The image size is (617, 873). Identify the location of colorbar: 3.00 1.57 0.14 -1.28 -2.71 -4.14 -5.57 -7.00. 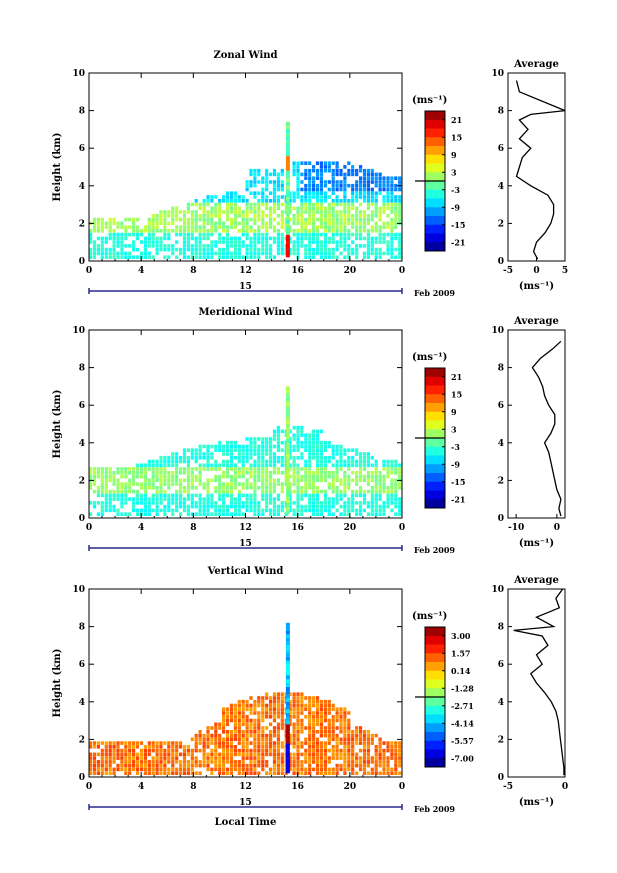
(444, 697).